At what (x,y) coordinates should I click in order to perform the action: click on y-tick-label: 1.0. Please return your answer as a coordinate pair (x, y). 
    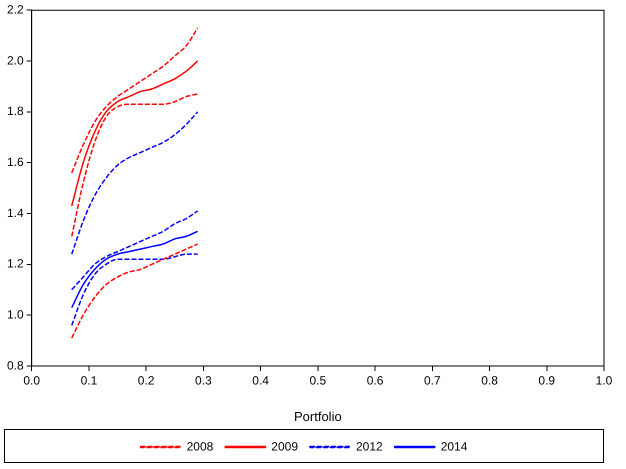
    Looking at the image, I should click on (15, 314).